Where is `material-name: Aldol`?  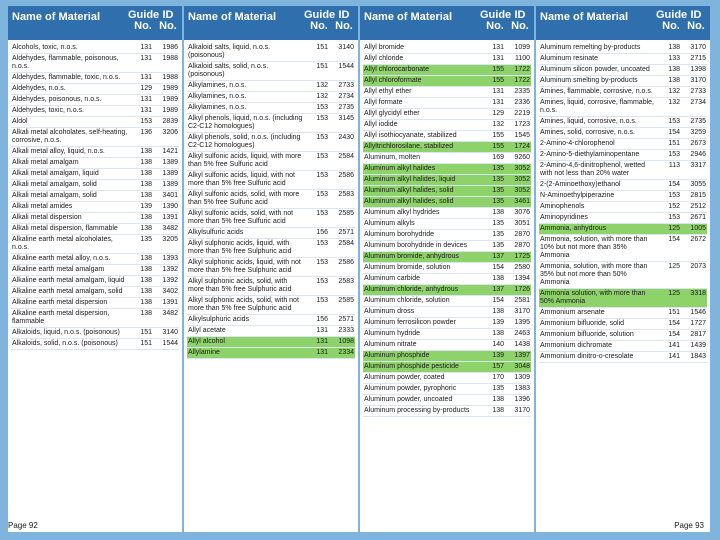 material-name: Aldol is located at coordinates (20, 121).